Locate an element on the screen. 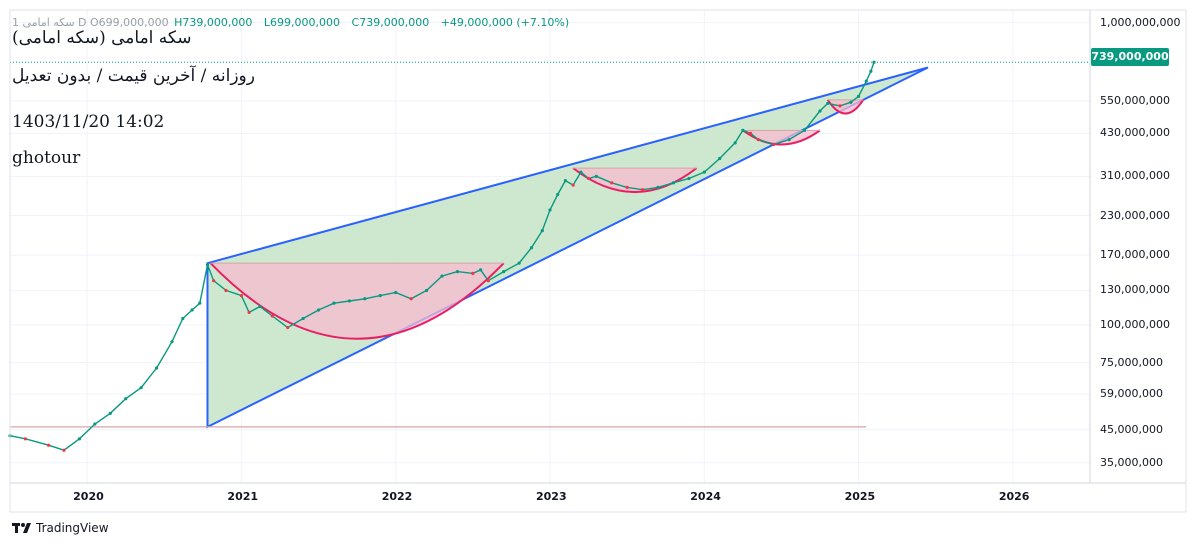 The width and height of the screenshot is (1196, 547). x-tick-label: 2024 is located at coordinates (705, 496).